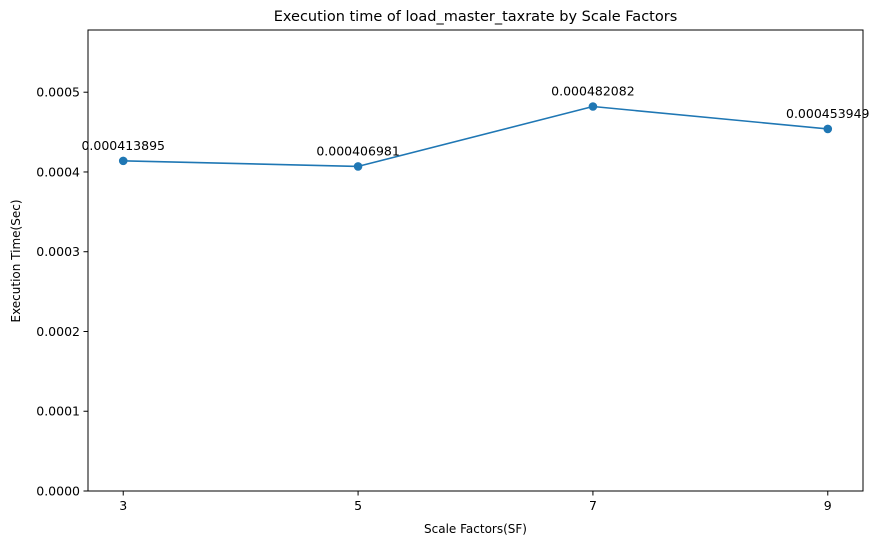 The height and width of the screenshot is (549, 896). What do you see at coordinates (593, 505) in the screenshot?
I see `x-tick-label: 7` at bounding box center [593, 505].